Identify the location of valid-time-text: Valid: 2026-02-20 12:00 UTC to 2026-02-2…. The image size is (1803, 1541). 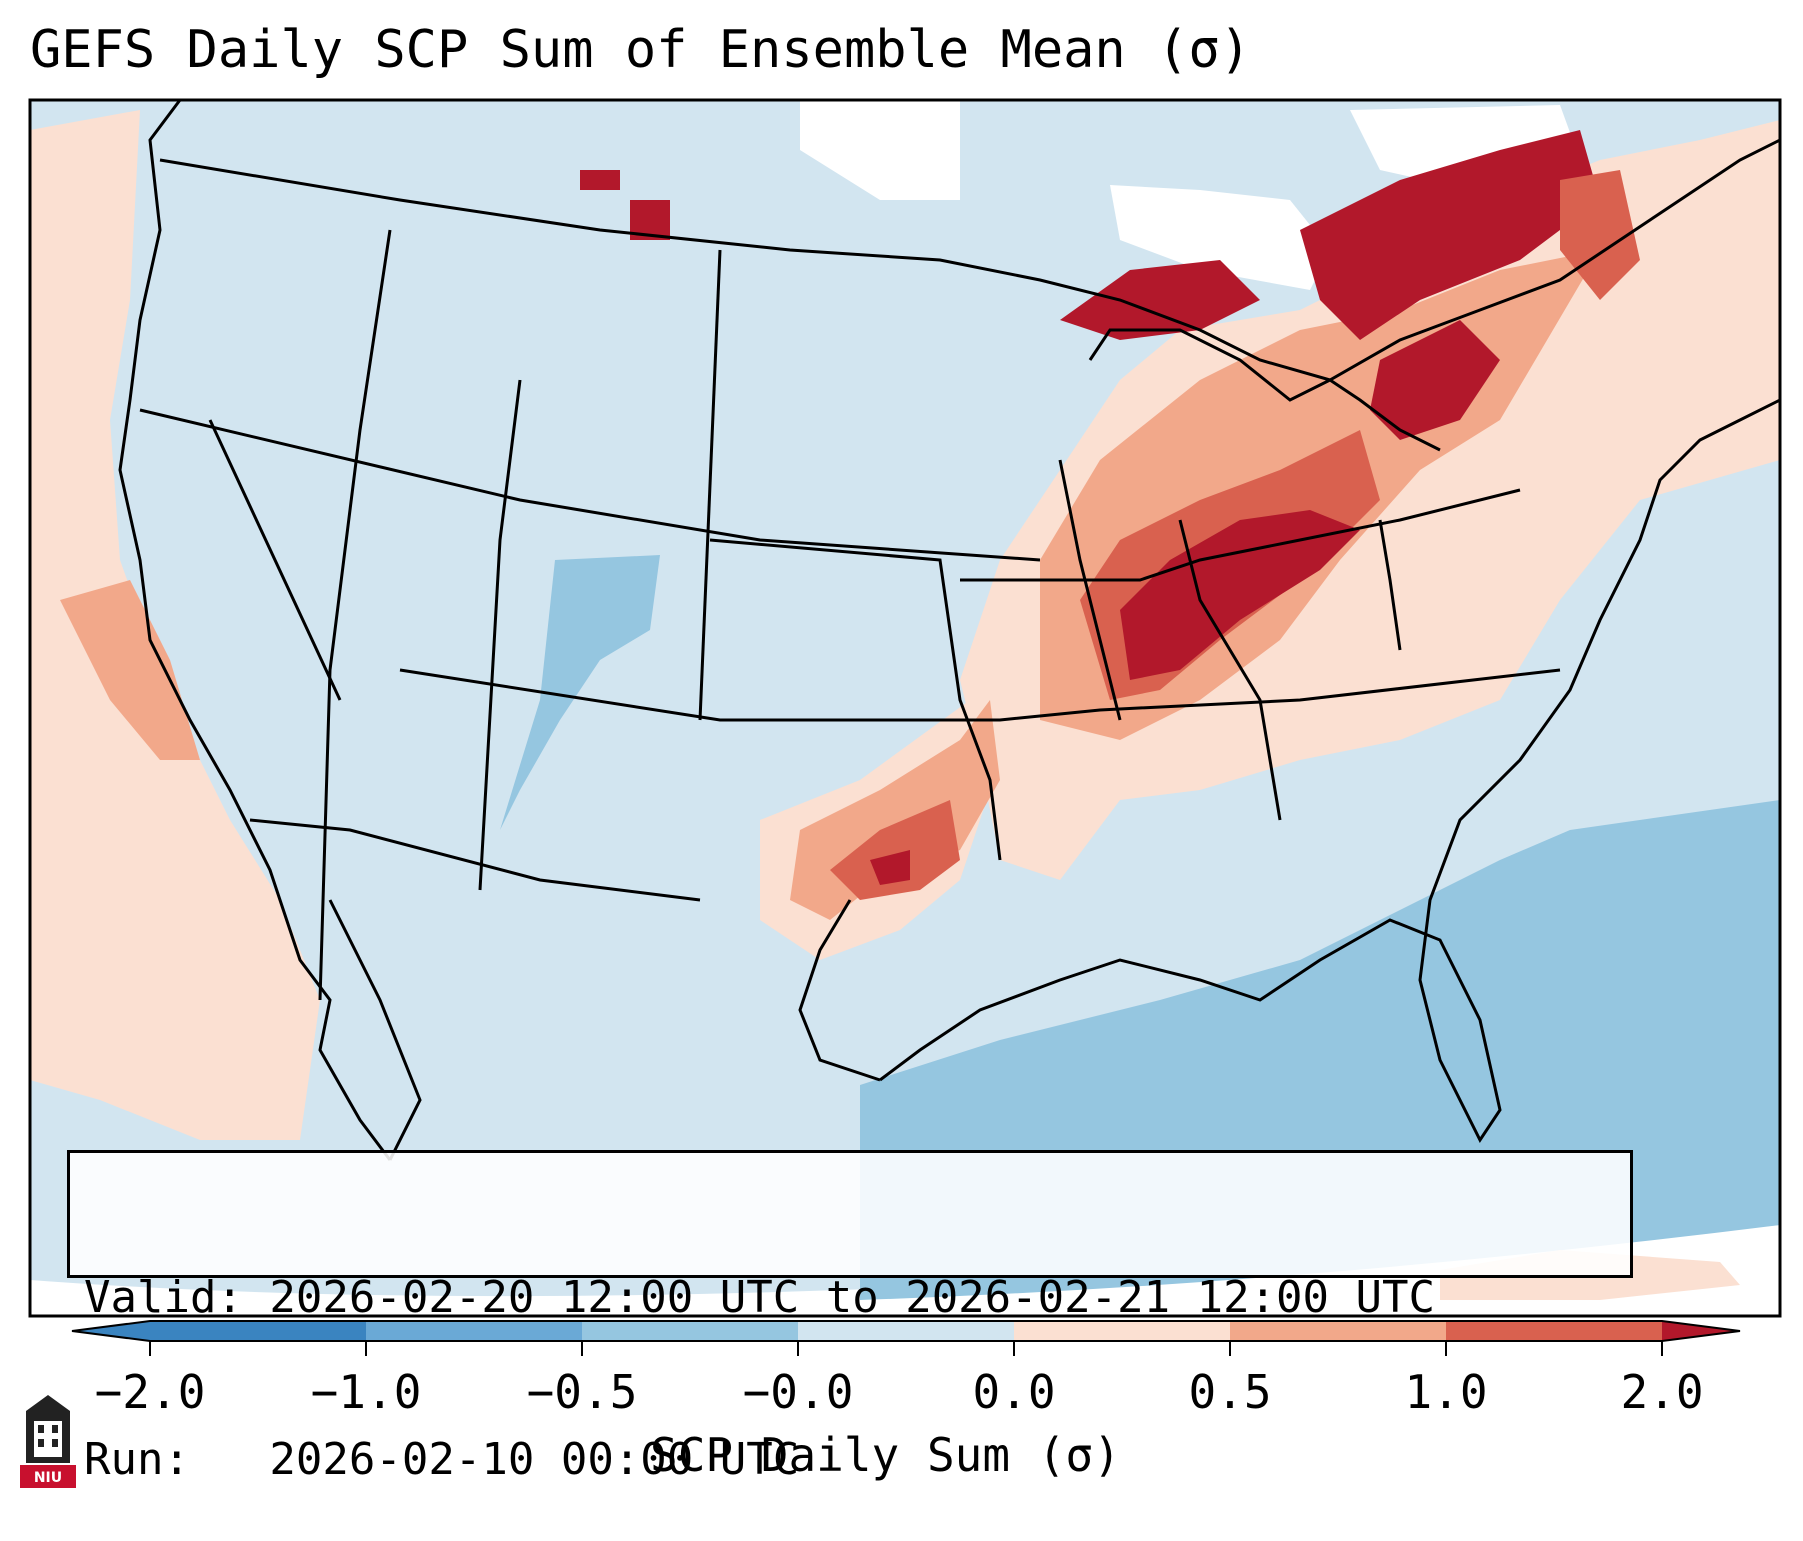
(760, 1297).